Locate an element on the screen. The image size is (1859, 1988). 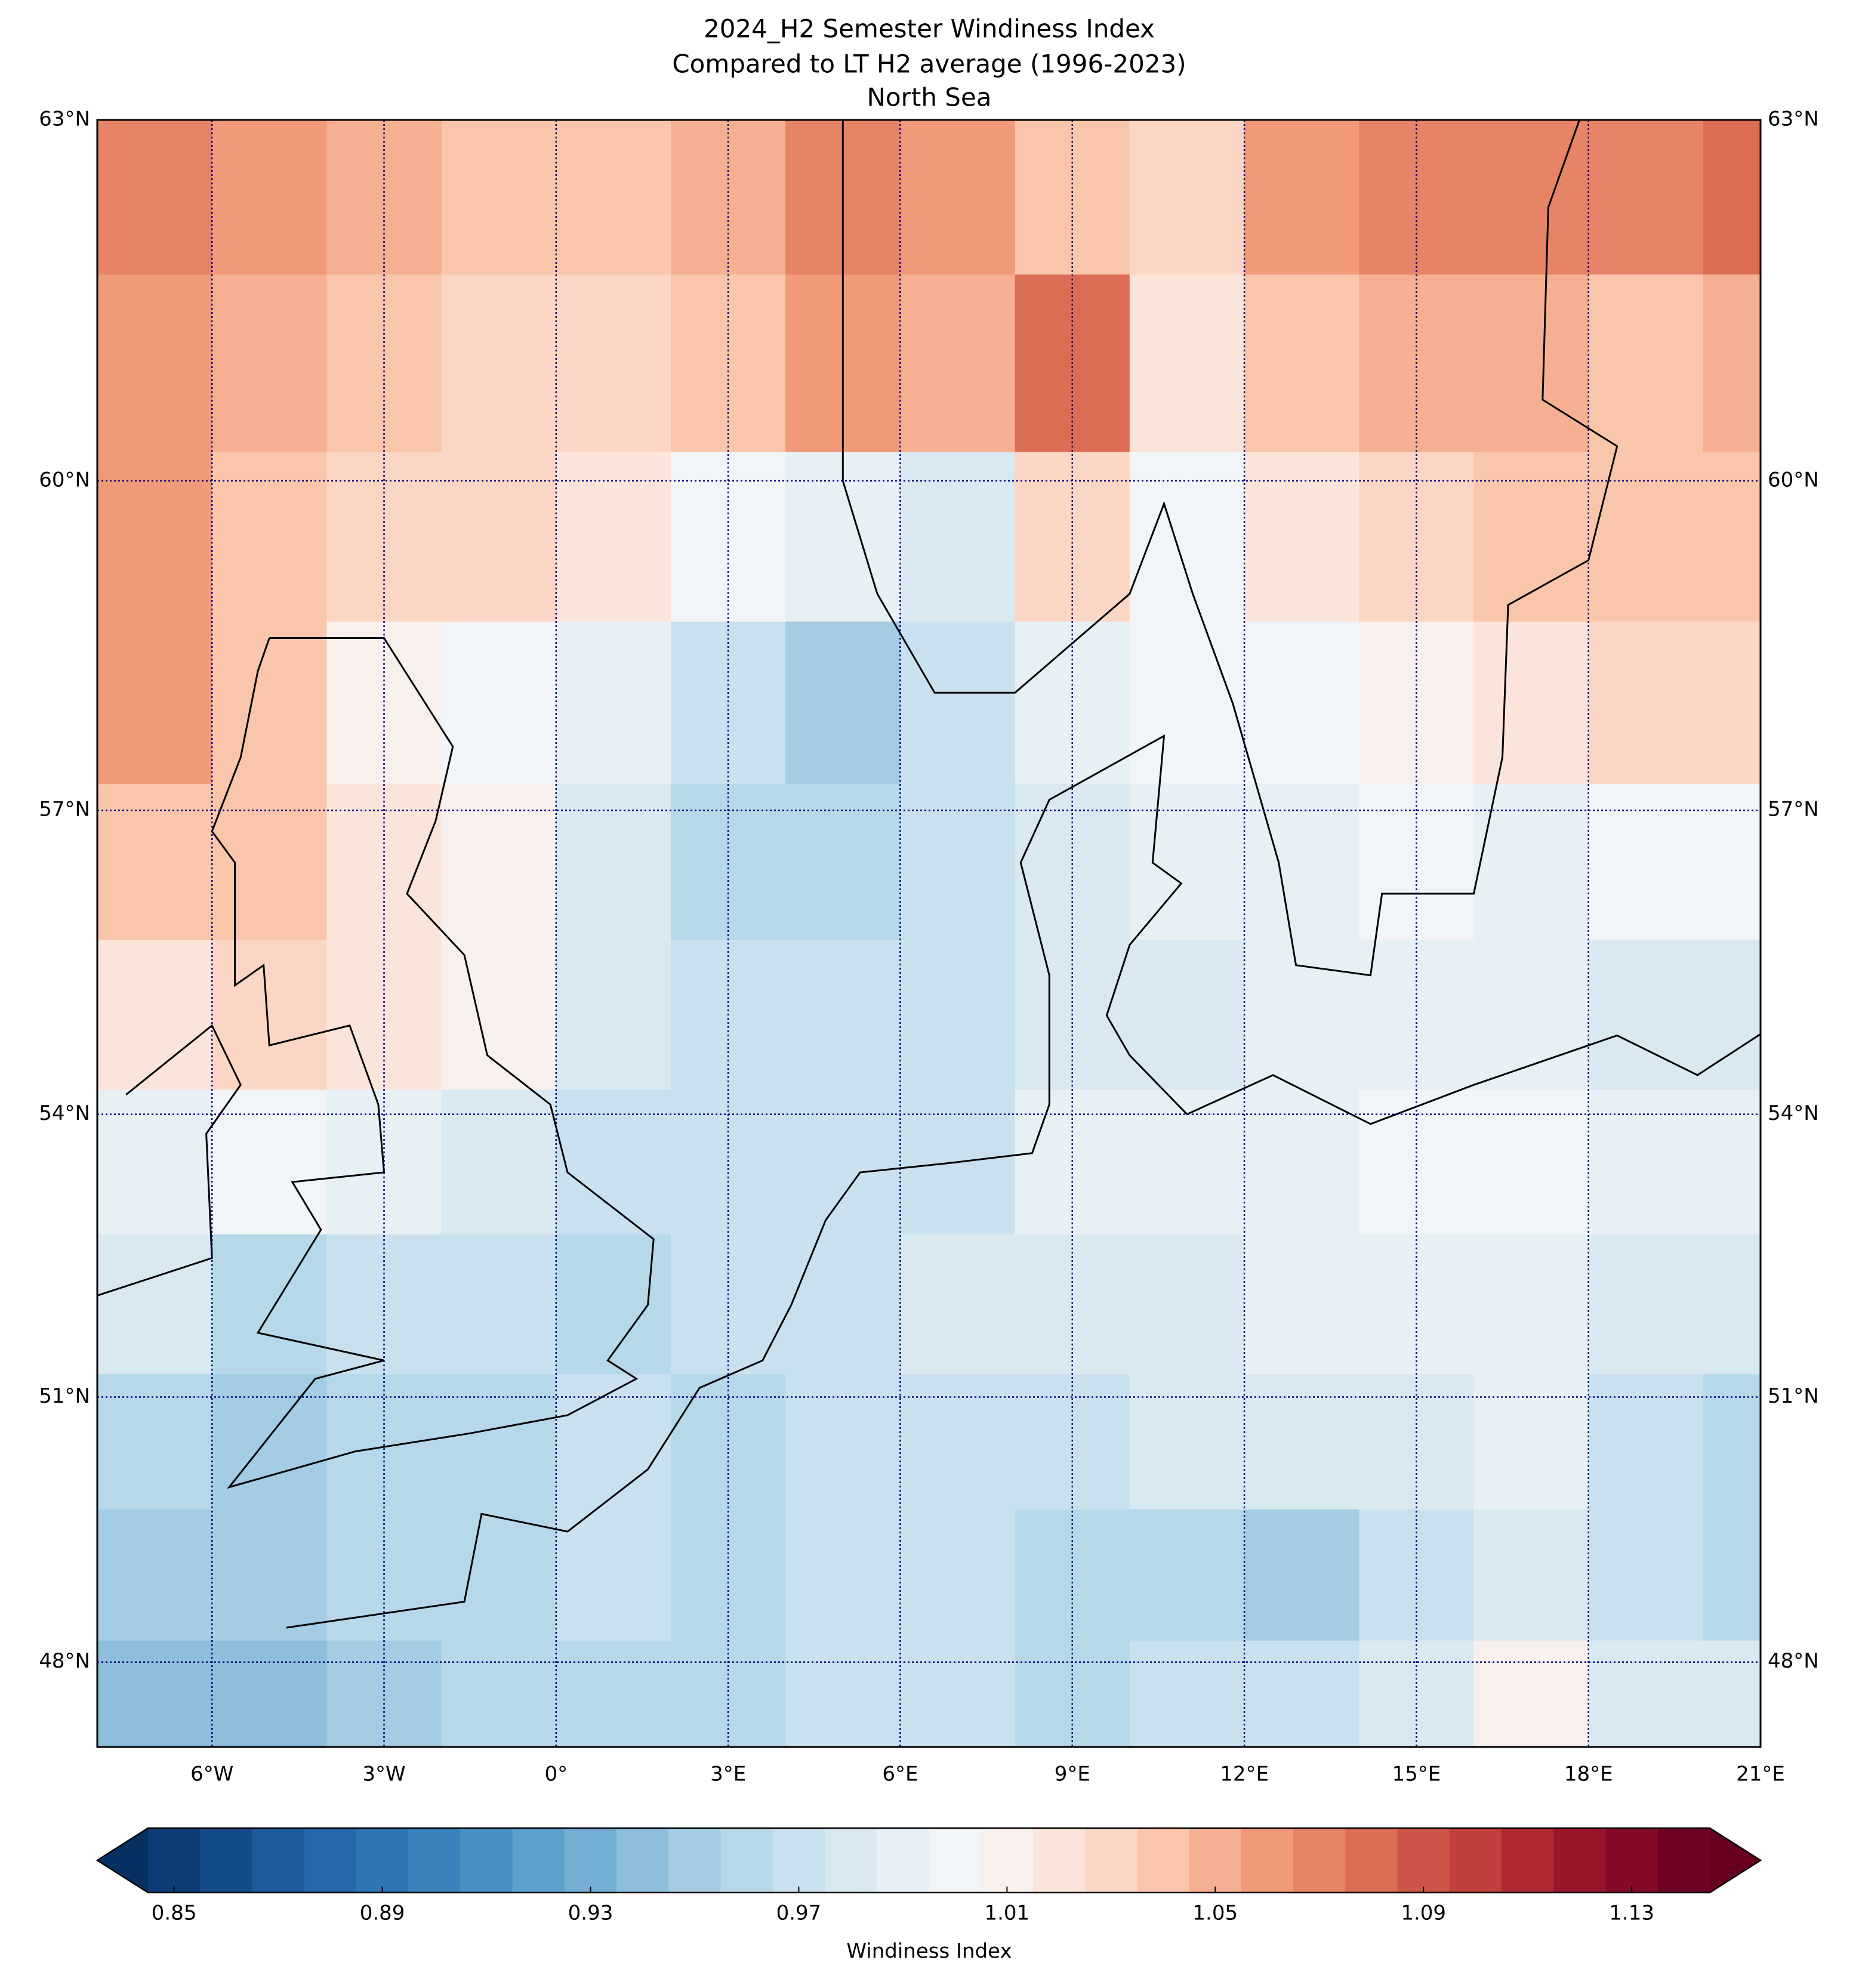
lat-label-right: 54°N is located at coordinates (1793, 1113).